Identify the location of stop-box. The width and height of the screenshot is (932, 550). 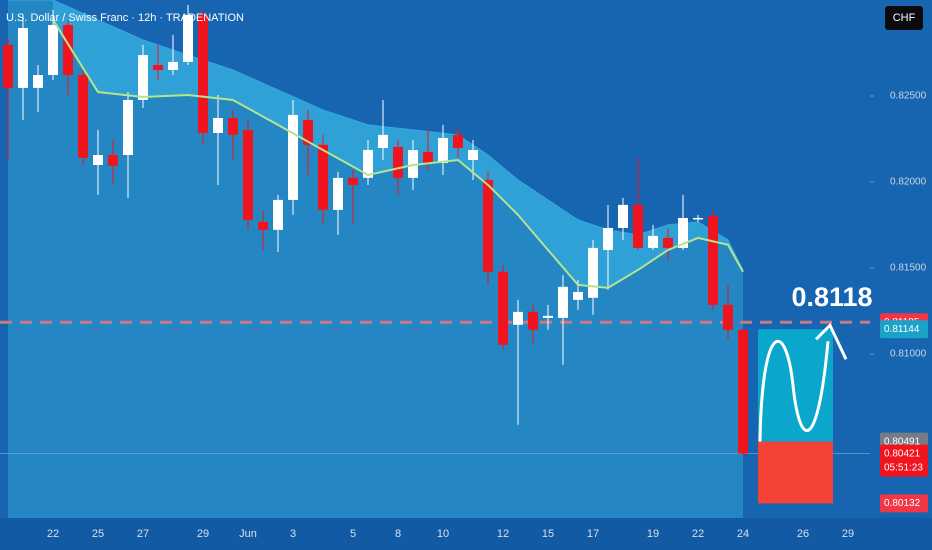
(795, 472).